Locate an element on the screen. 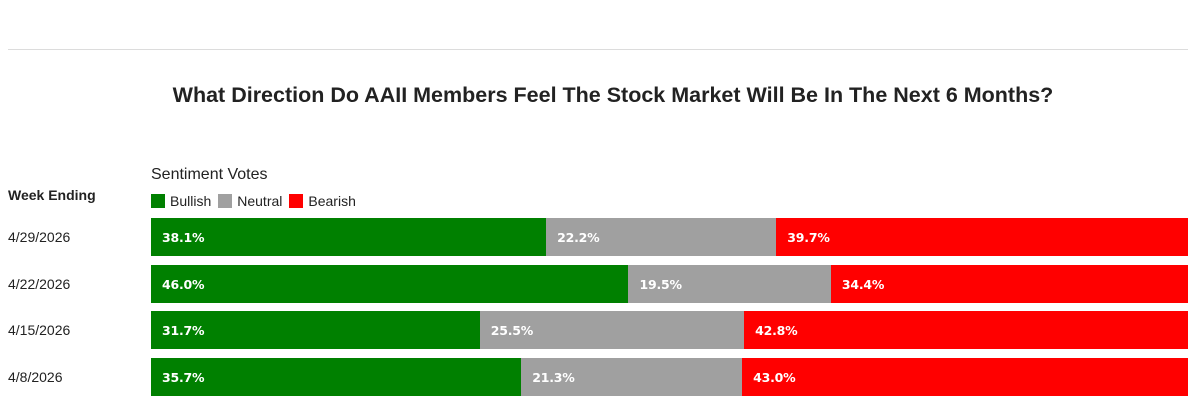 This screenshot has height=415, width=1200. data-label-bearish: 34.4% is located at coordinates (863, 284).